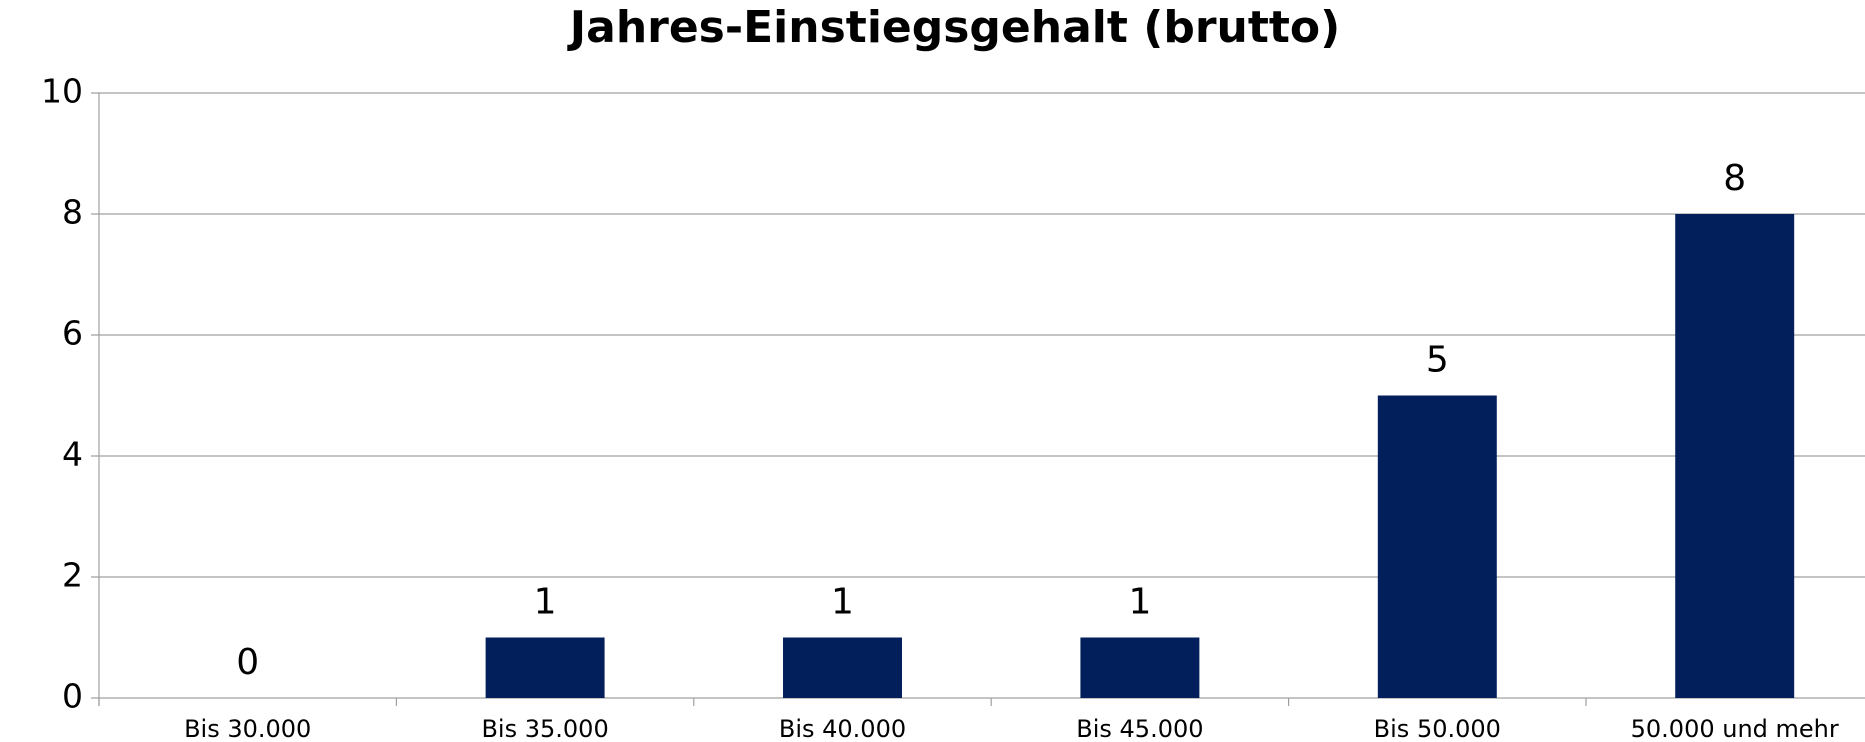 The image size is (1865, 742). Describe the element at coordinates (842, 728) in the screenshot. I see `x-tick-label: Bis 40.000` at that location.